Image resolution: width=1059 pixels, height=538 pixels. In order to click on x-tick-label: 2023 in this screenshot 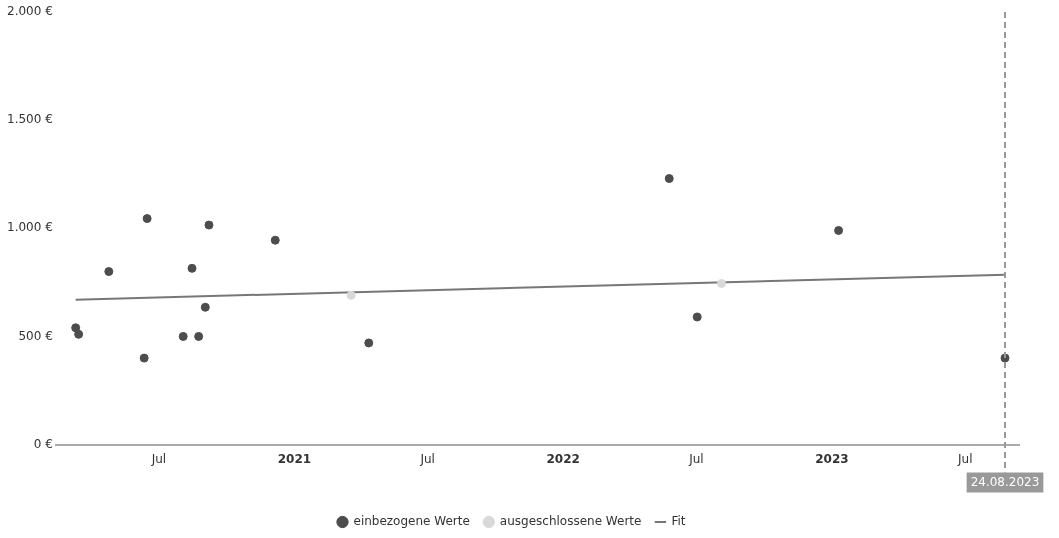, I will do `click(832, 458)`.